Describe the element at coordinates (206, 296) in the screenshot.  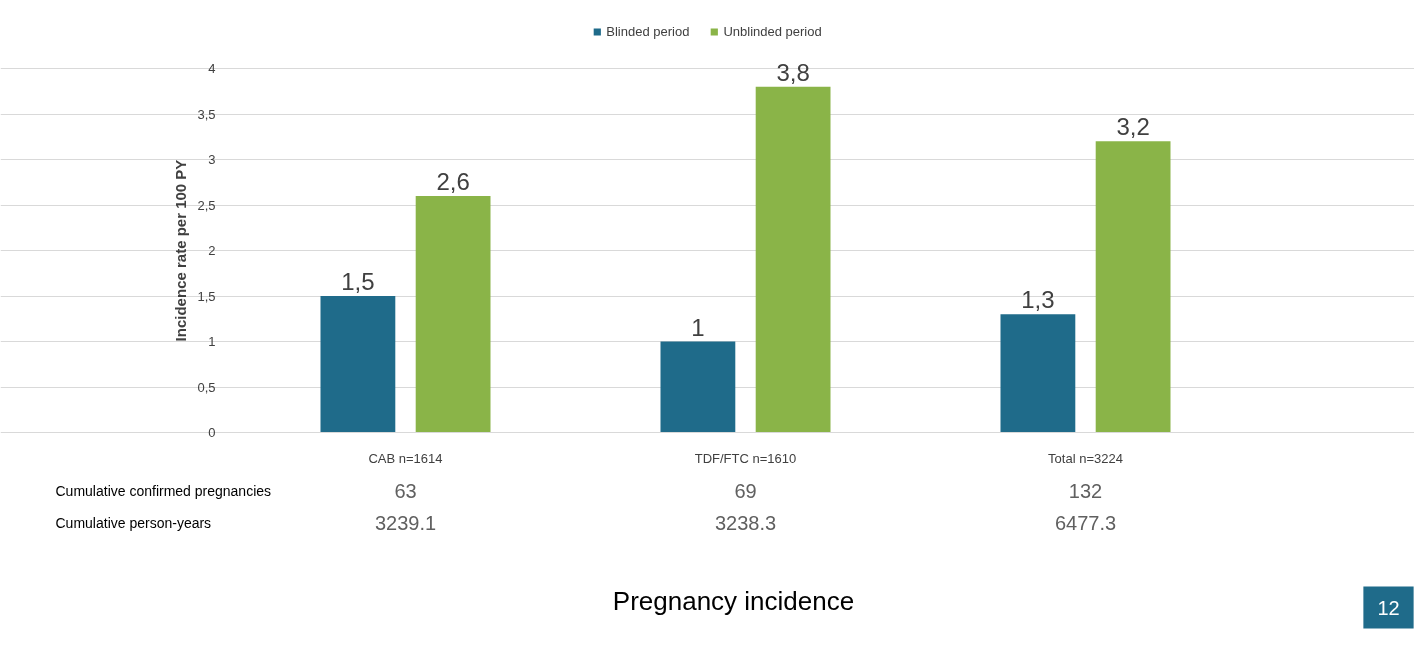
I see `y-tick-label: 1,5` at that location.